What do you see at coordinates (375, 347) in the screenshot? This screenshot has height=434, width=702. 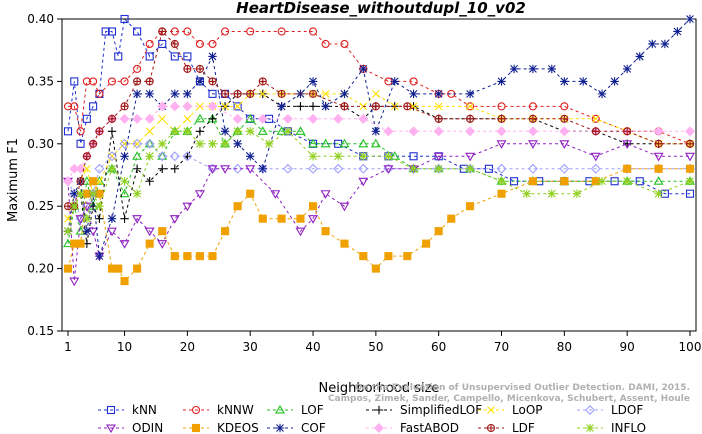 I see `x-tick-label: 50` at bounding box center [375, 347].